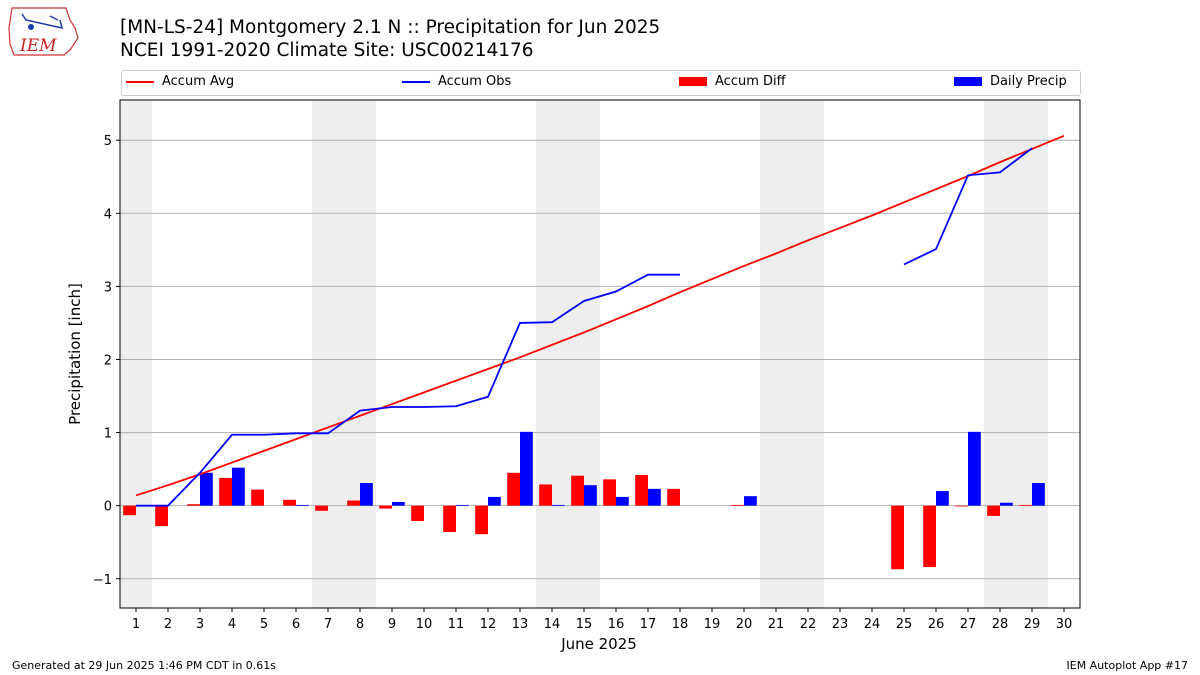 The image size is (1200, 675). I want to click on legend-item-accum-diff: Accum Diff, so click(732, 81).